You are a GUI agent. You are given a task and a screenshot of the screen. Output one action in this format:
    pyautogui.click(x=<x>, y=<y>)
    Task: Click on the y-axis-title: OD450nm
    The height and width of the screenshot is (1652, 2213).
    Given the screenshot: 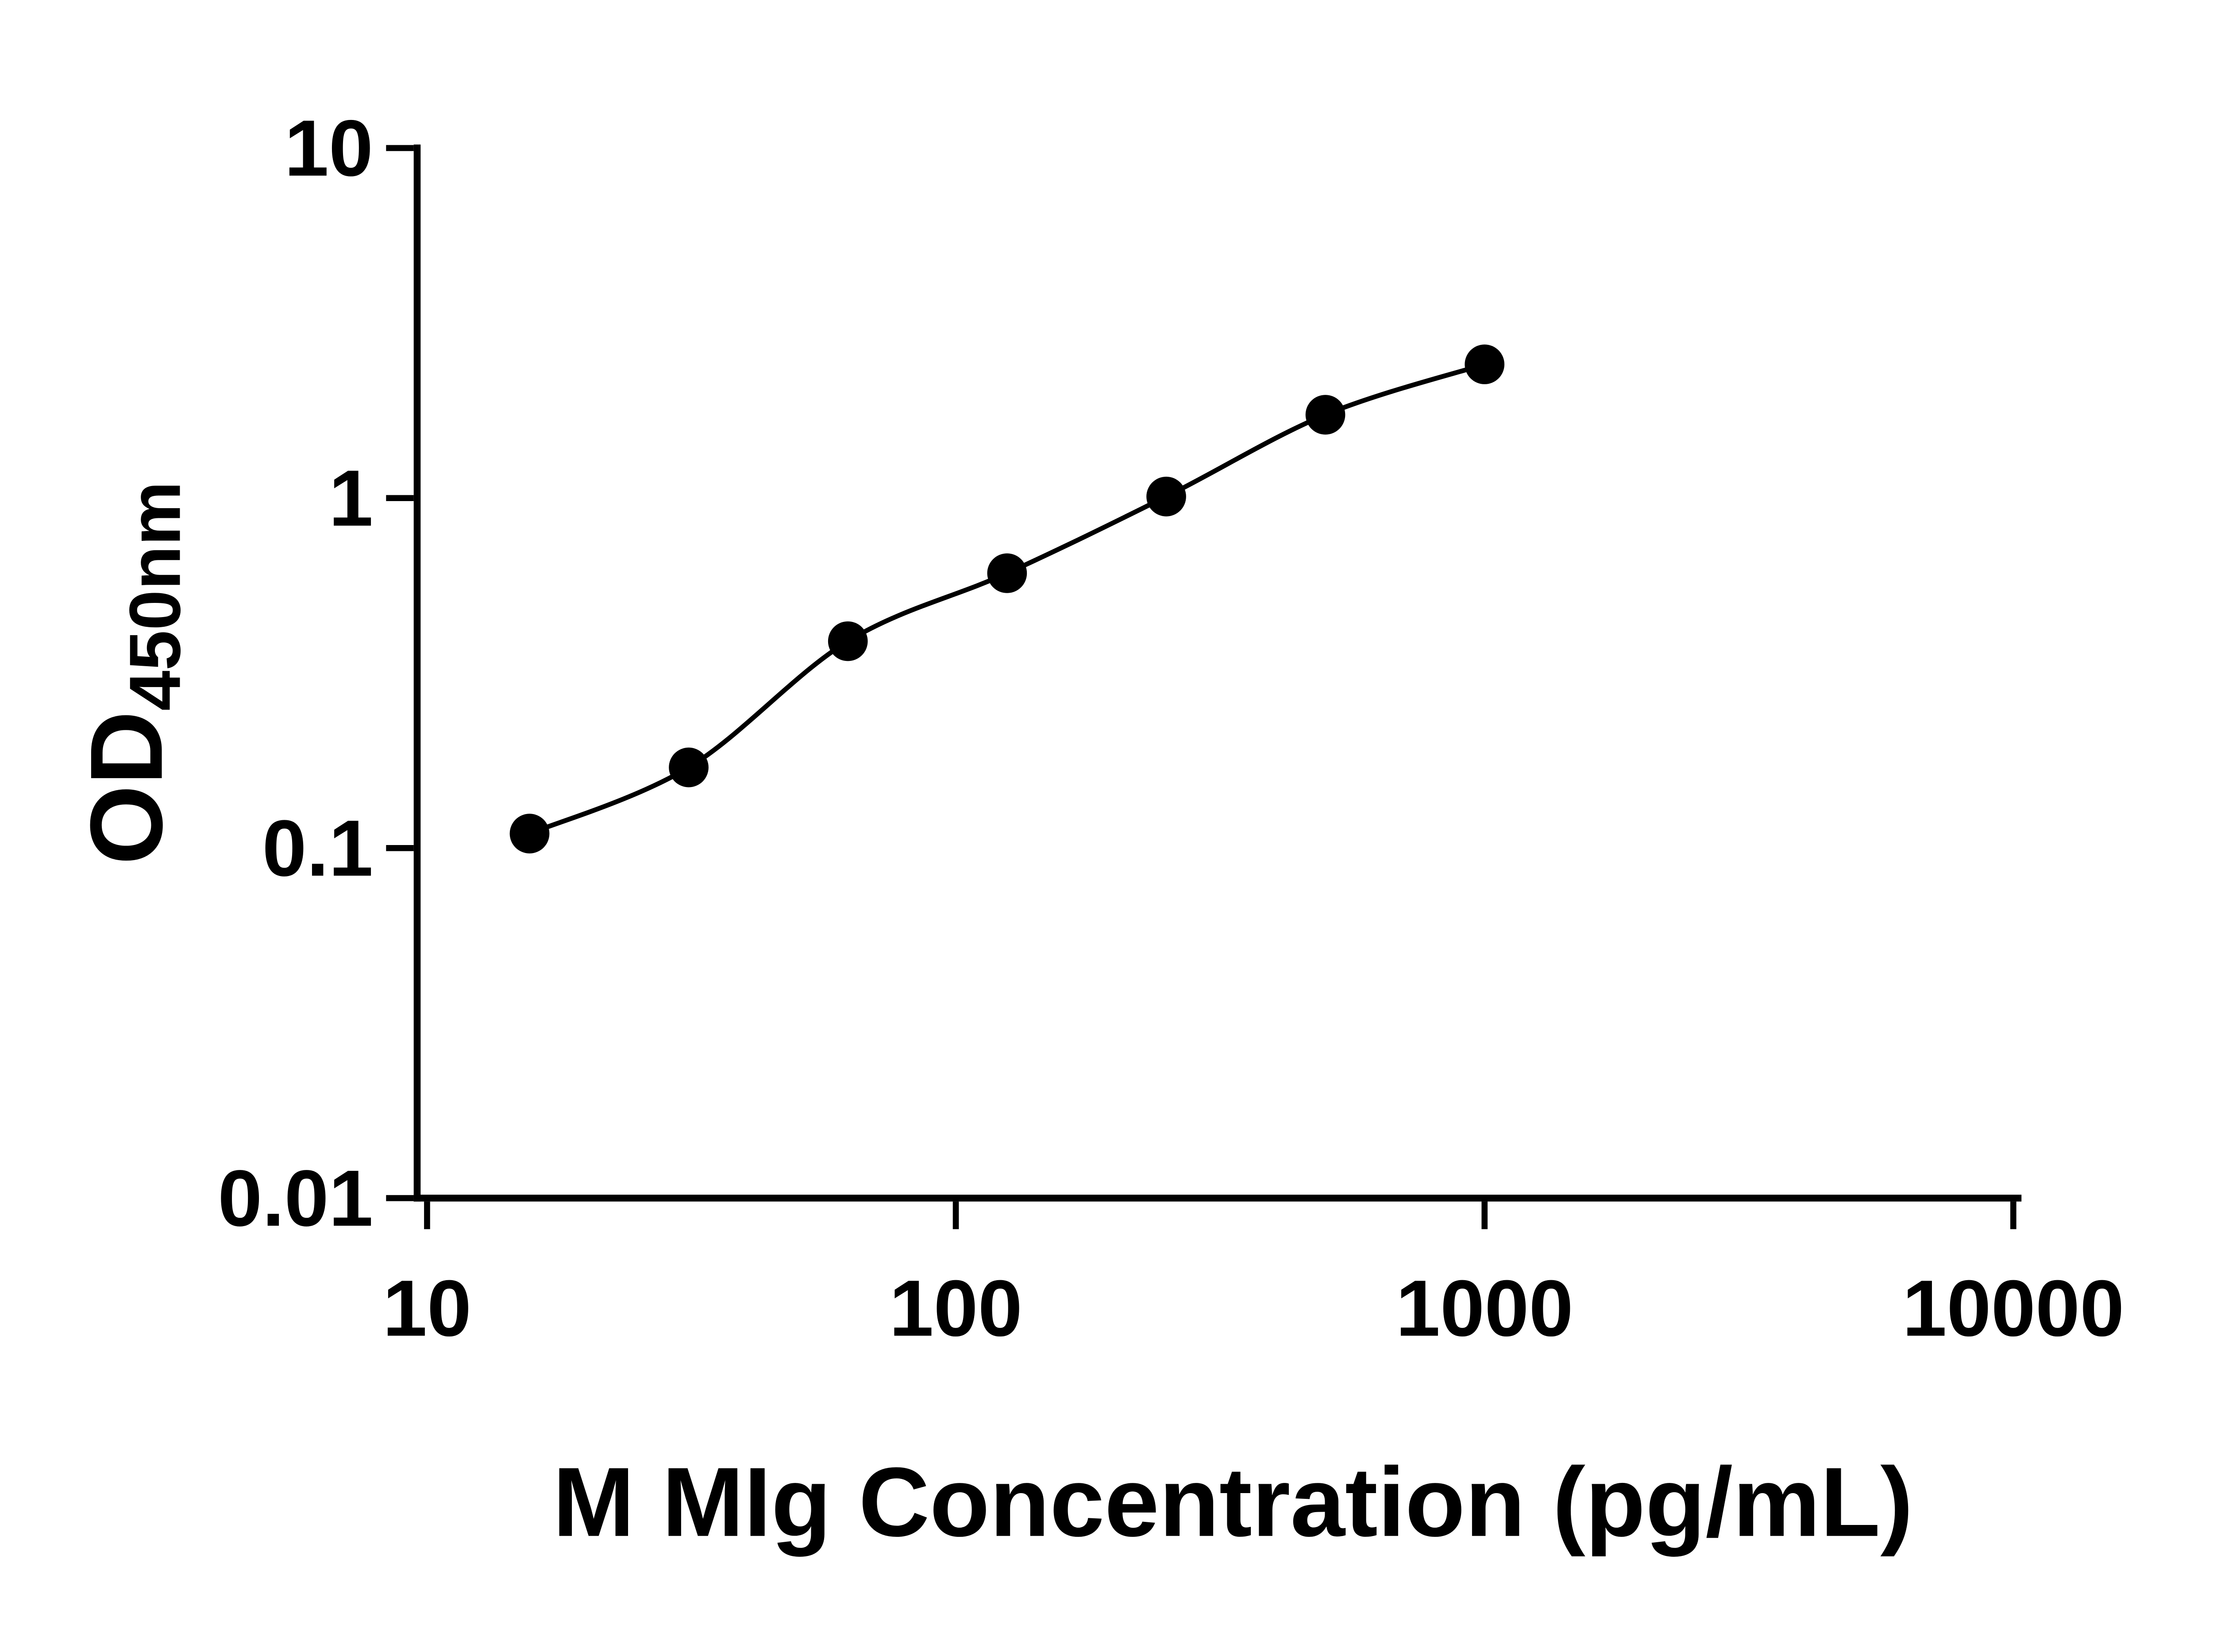 What is the action you would take?
    pyautogui.click(x=132, y=673)
    